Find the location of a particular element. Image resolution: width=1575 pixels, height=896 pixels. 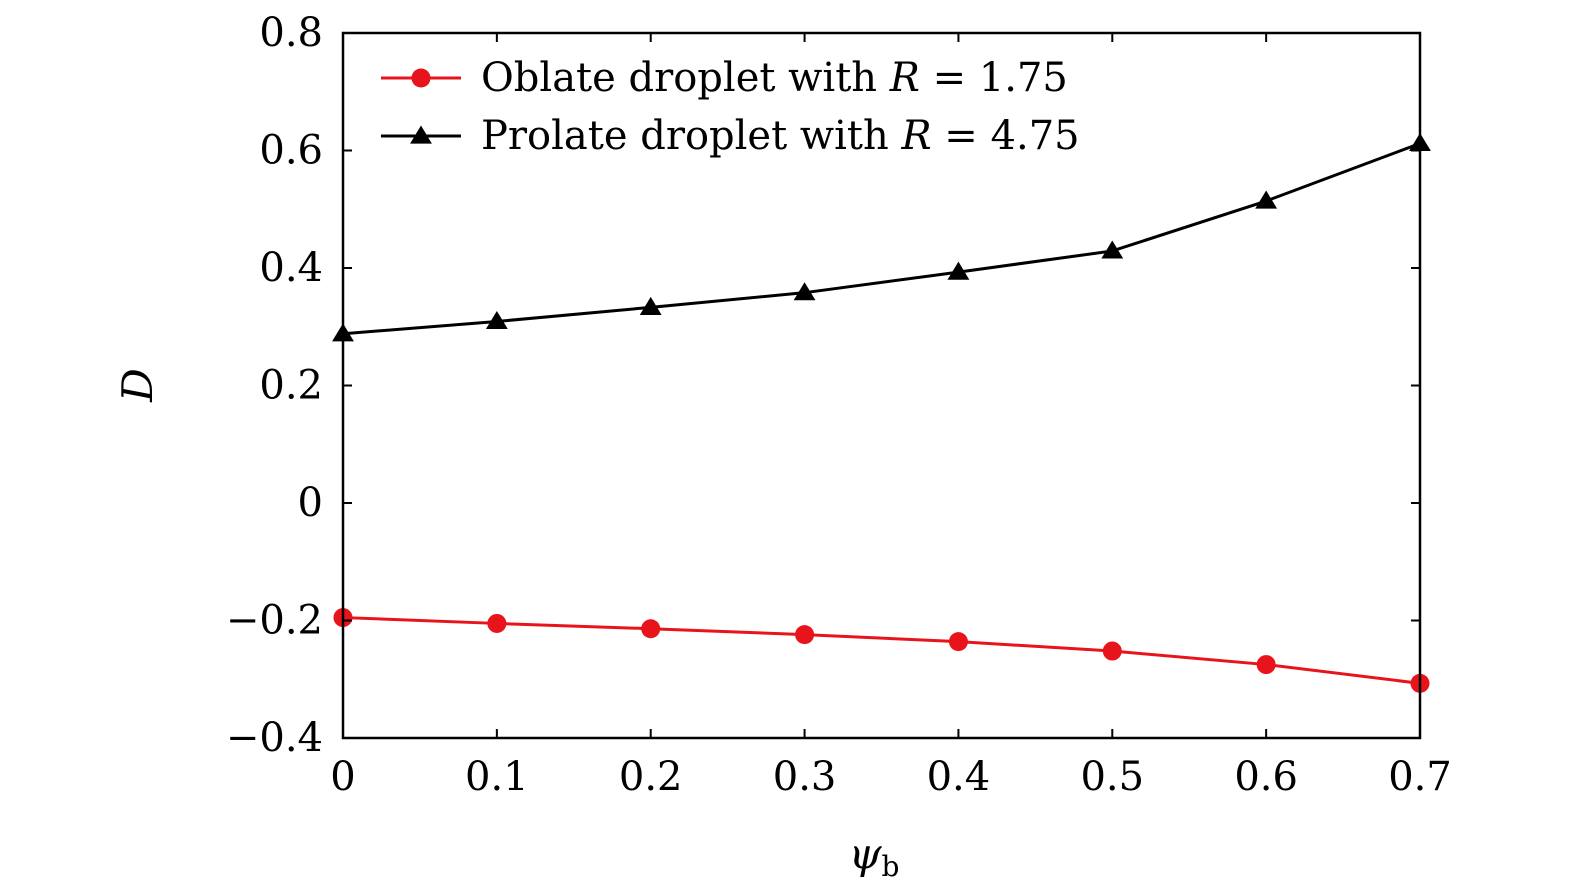

legend-label-prefix: Prolate droplet with is located at coordinates (691, 136).